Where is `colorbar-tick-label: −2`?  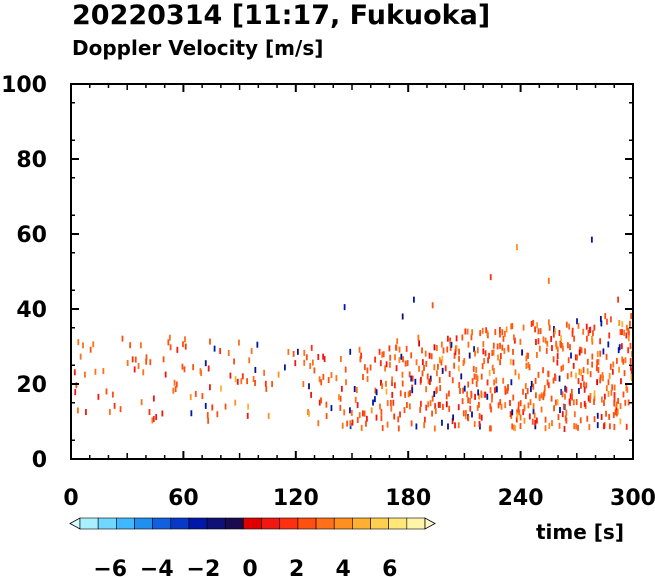
colorbar-tick-label: −2 is located at coordinates (204, 567).